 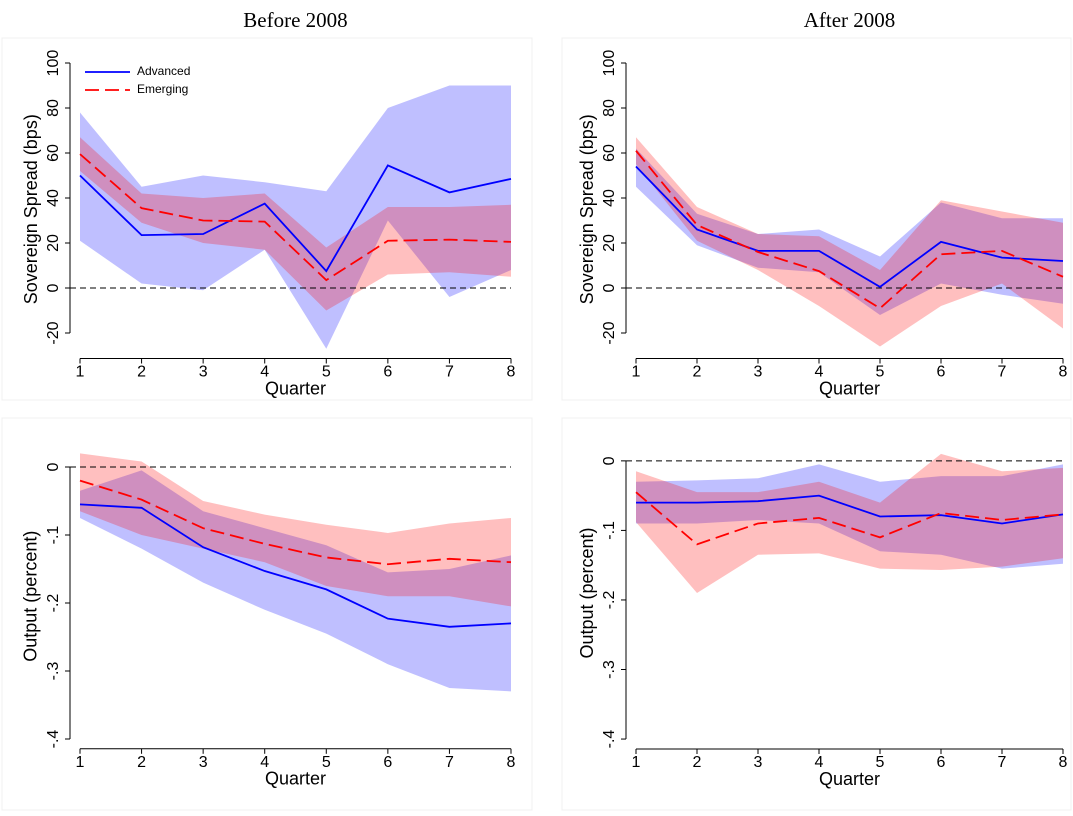 I want to click on panel-title: After 2008, so click(x=850, y=20).